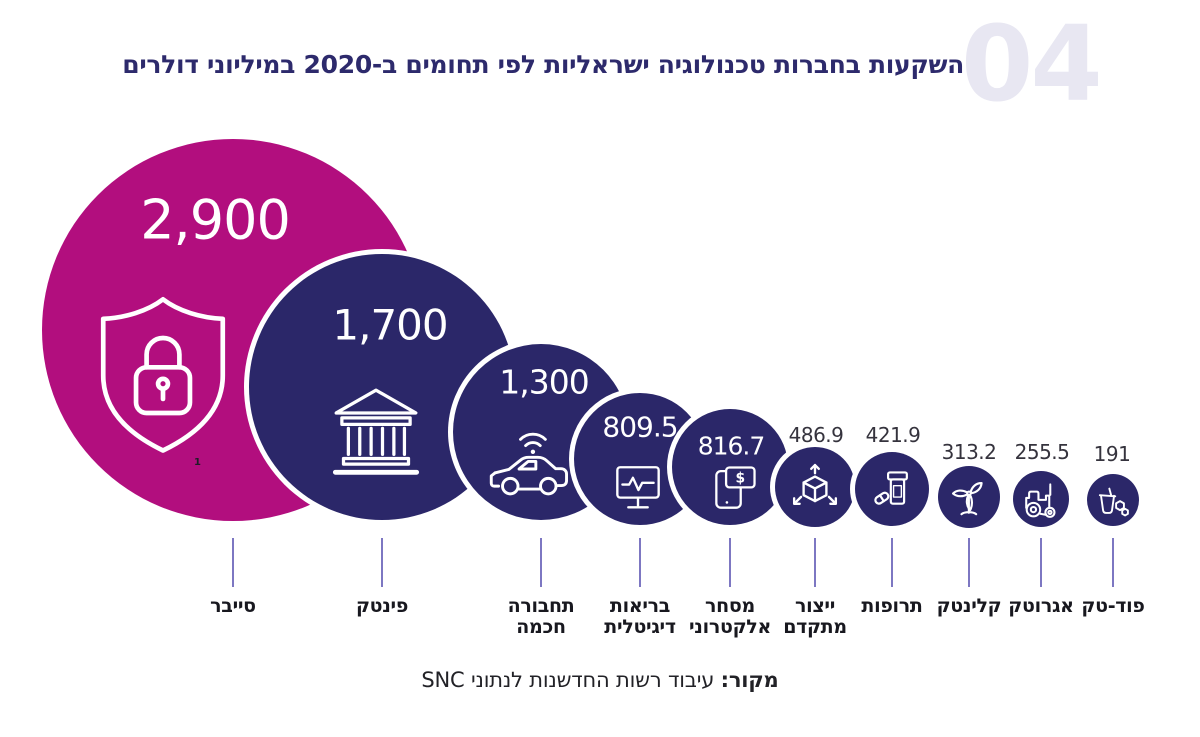 This screenshot has height=737, width=1200. Describe the element at coordinates (731, 446) in the screenshot. I see `bubble-value-e-commerce: 816.7` at that location.